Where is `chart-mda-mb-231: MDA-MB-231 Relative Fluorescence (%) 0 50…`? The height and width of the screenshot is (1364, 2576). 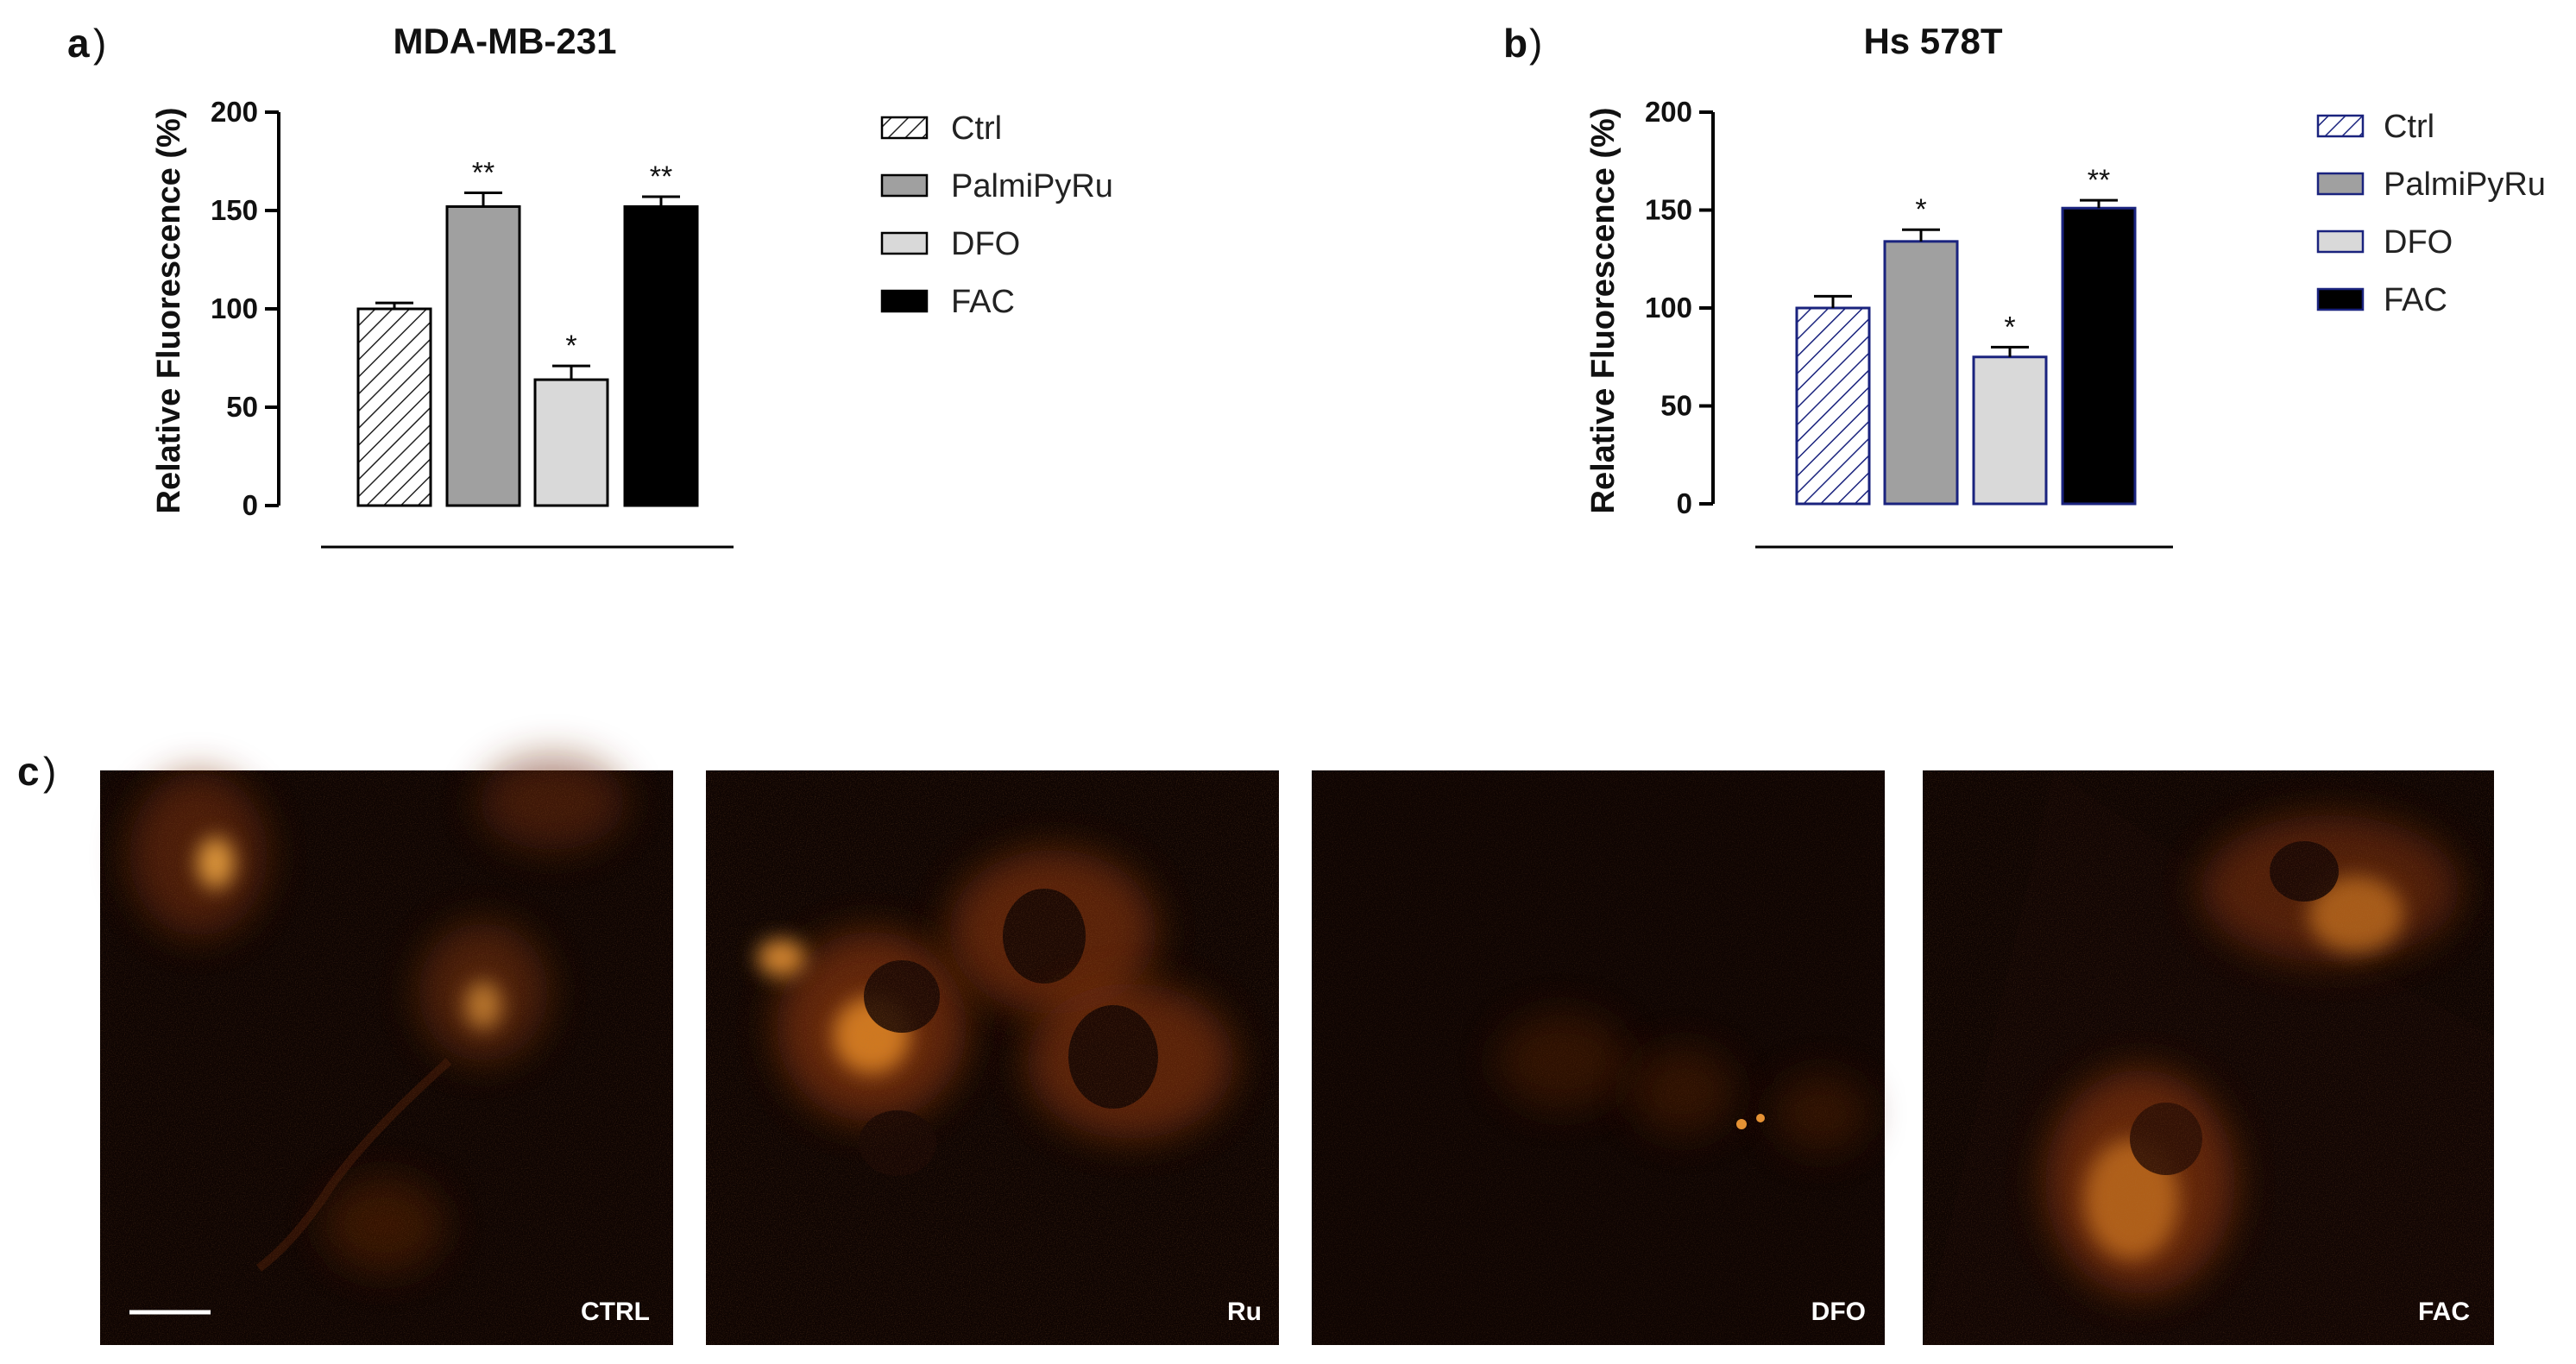
chart-mda-mb-231: MDA-MB-231 Relative Fluorescence (%) 0 50… is located at coordinates (632, 285).